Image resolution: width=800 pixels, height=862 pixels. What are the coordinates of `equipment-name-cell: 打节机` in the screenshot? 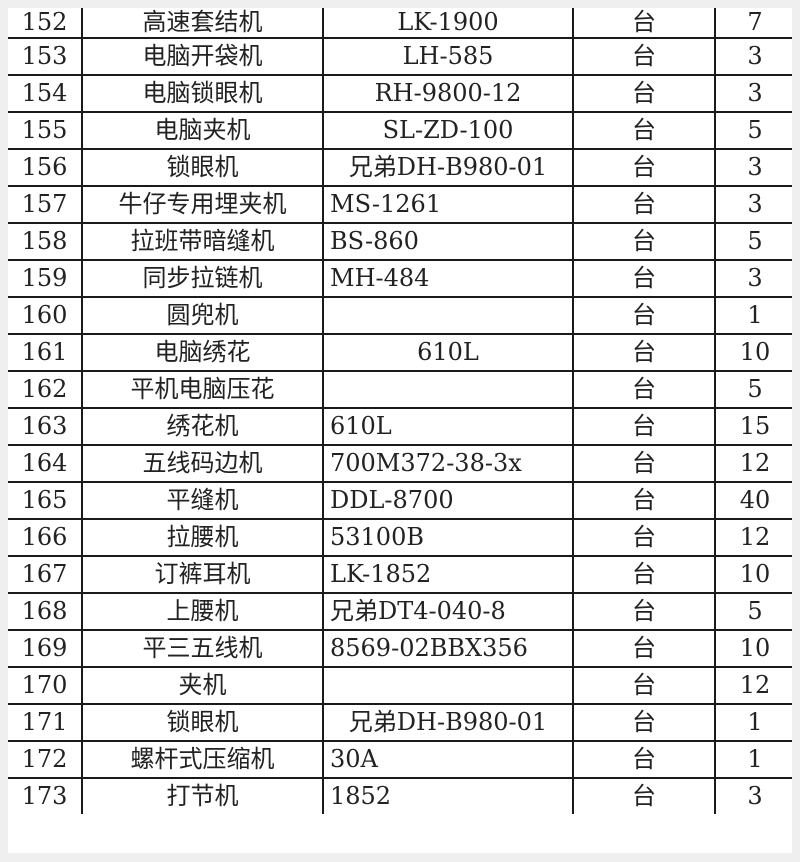 It's located at (202, 795).